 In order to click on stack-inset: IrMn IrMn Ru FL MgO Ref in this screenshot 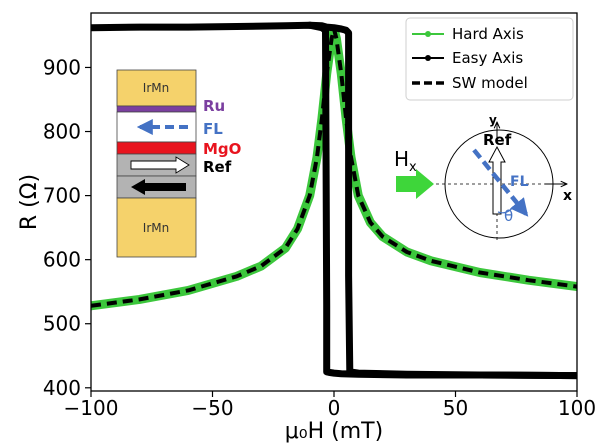, I will do `click(178, 163)`.